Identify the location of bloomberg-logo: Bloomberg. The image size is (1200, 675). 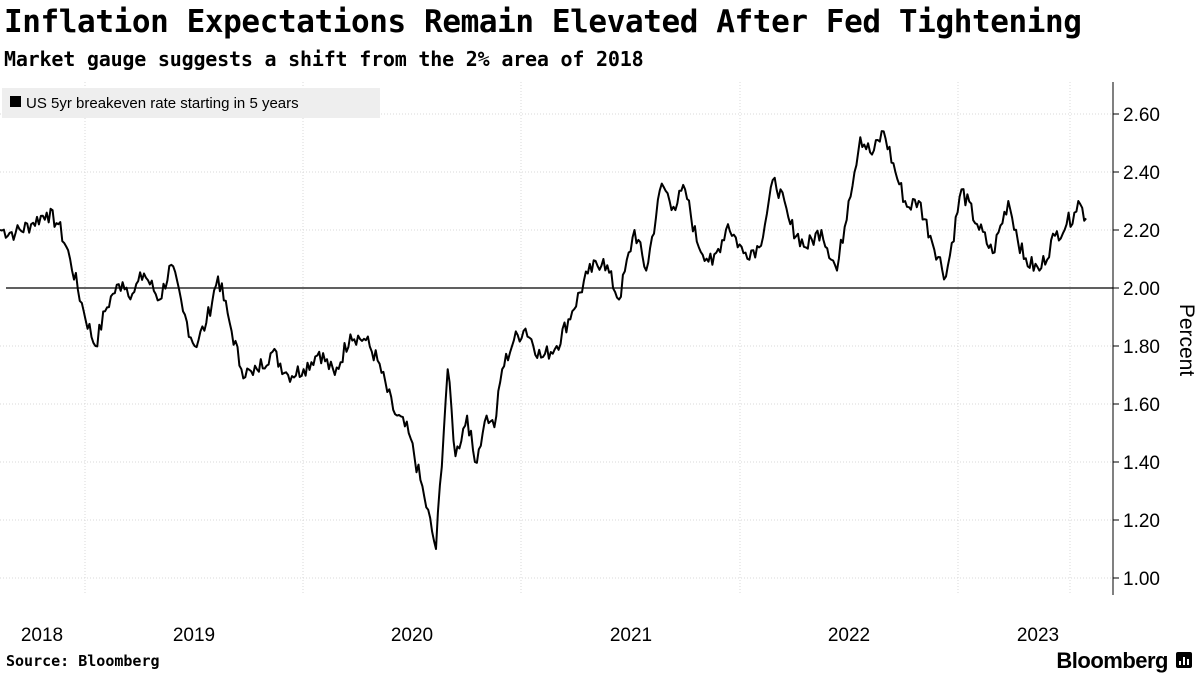
(1112, 660).